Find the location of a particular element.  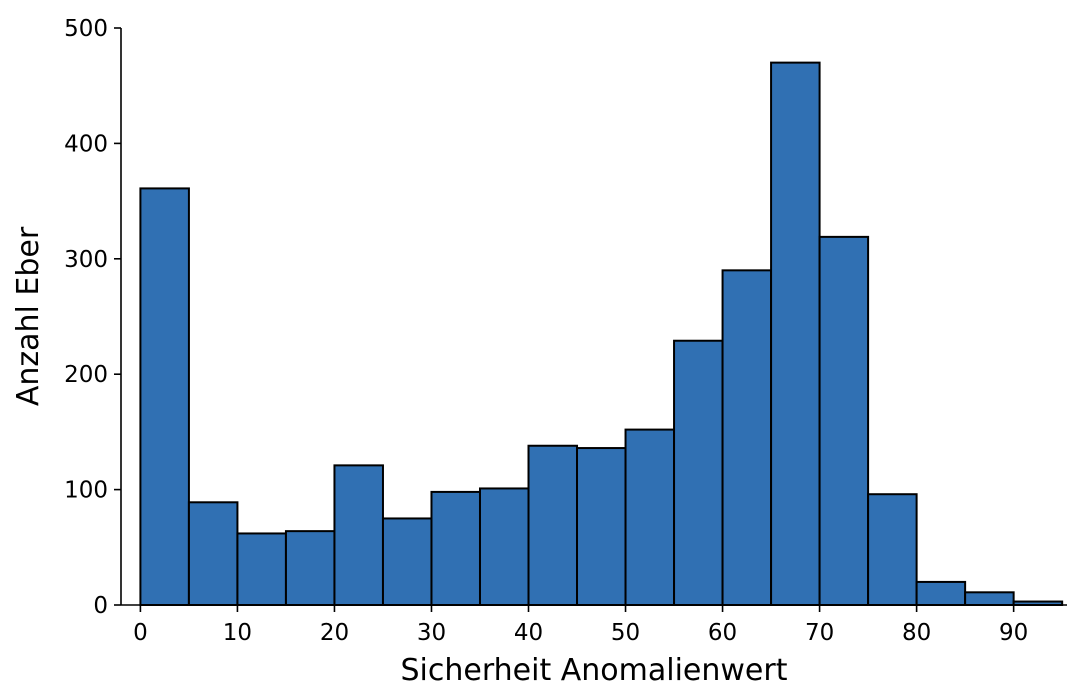

y-tick-label-300: 300 is located at coordinates (86, 260).